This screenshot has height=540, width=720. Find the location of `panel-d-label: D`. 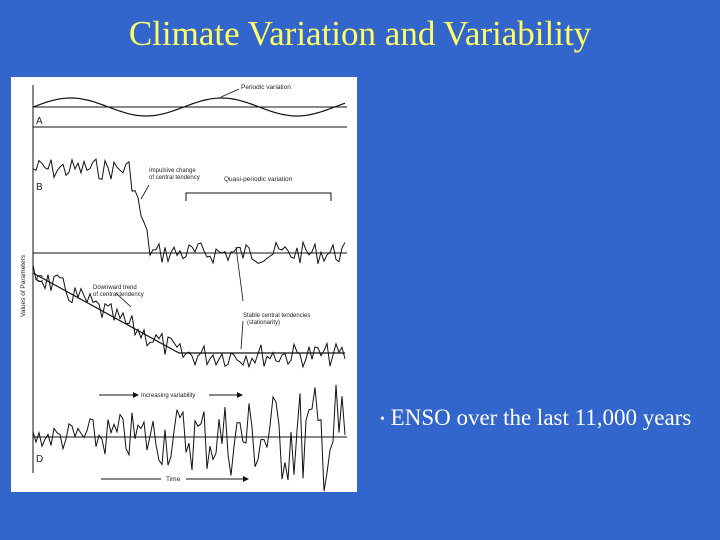

panel-d-label: D is located at coordinates (39, 459).